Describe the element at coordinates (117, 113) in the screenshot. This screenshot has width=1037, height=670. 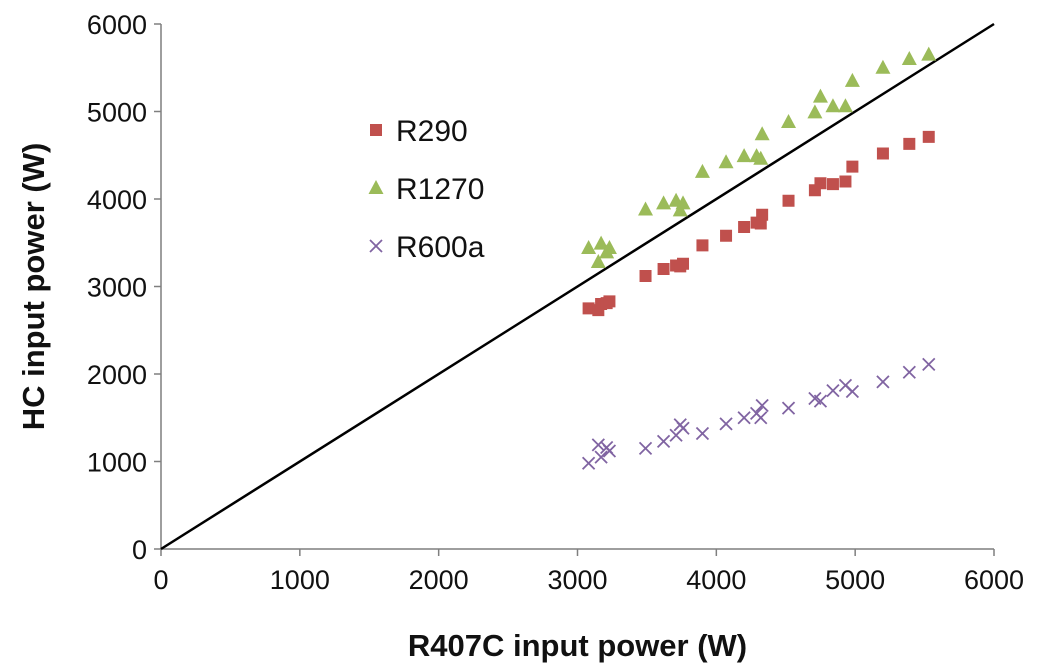
I see `y-tick-label: 5000` at that location.